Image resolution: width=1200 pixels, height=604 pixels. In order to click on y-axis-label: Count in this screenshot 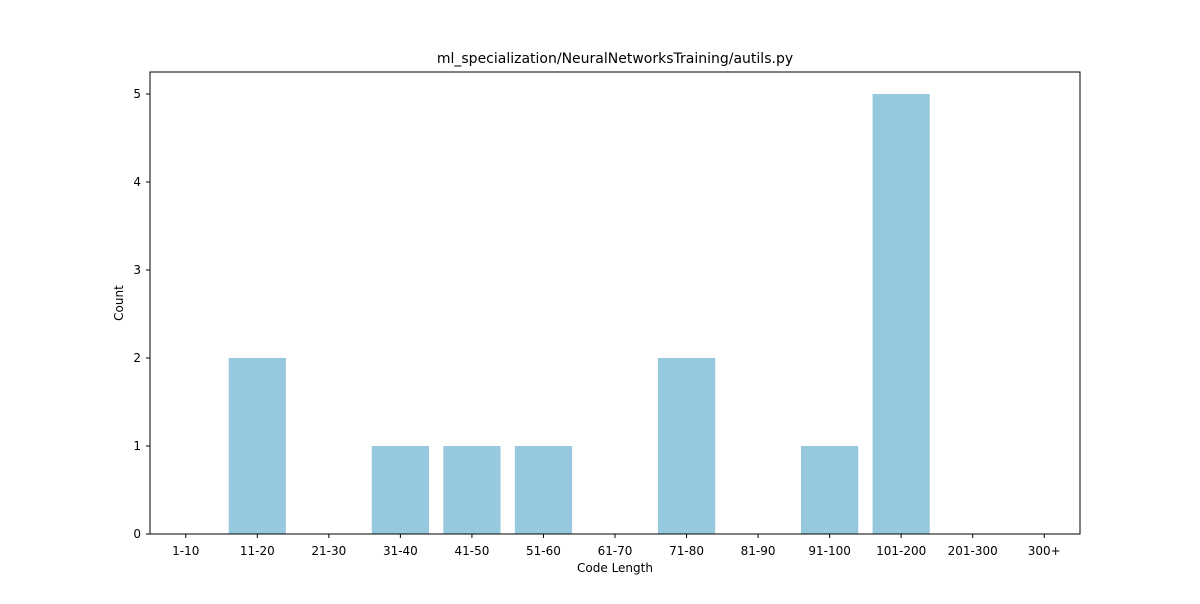, I will do `click(119, 303)`.